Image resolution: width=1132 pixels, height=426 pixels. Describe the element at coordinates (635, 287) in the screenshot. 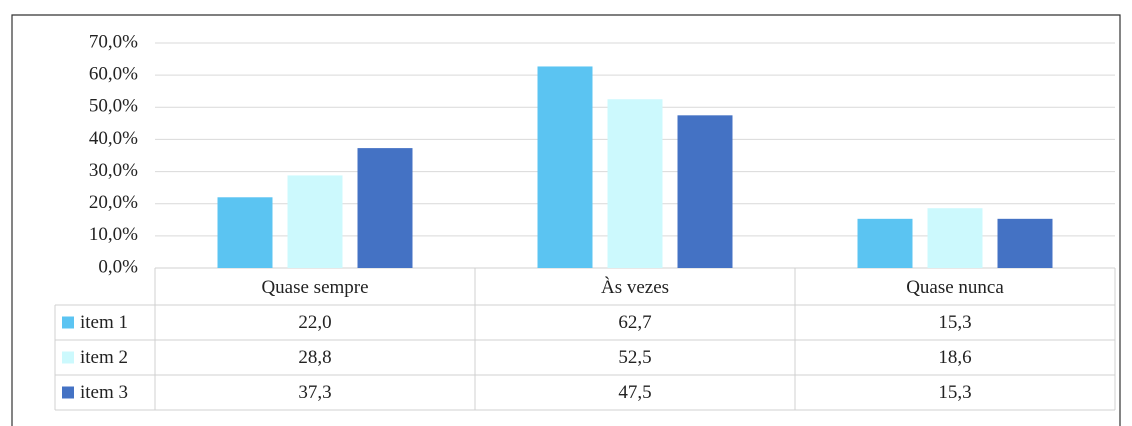

I see `category-label: Às vezes` at that location.